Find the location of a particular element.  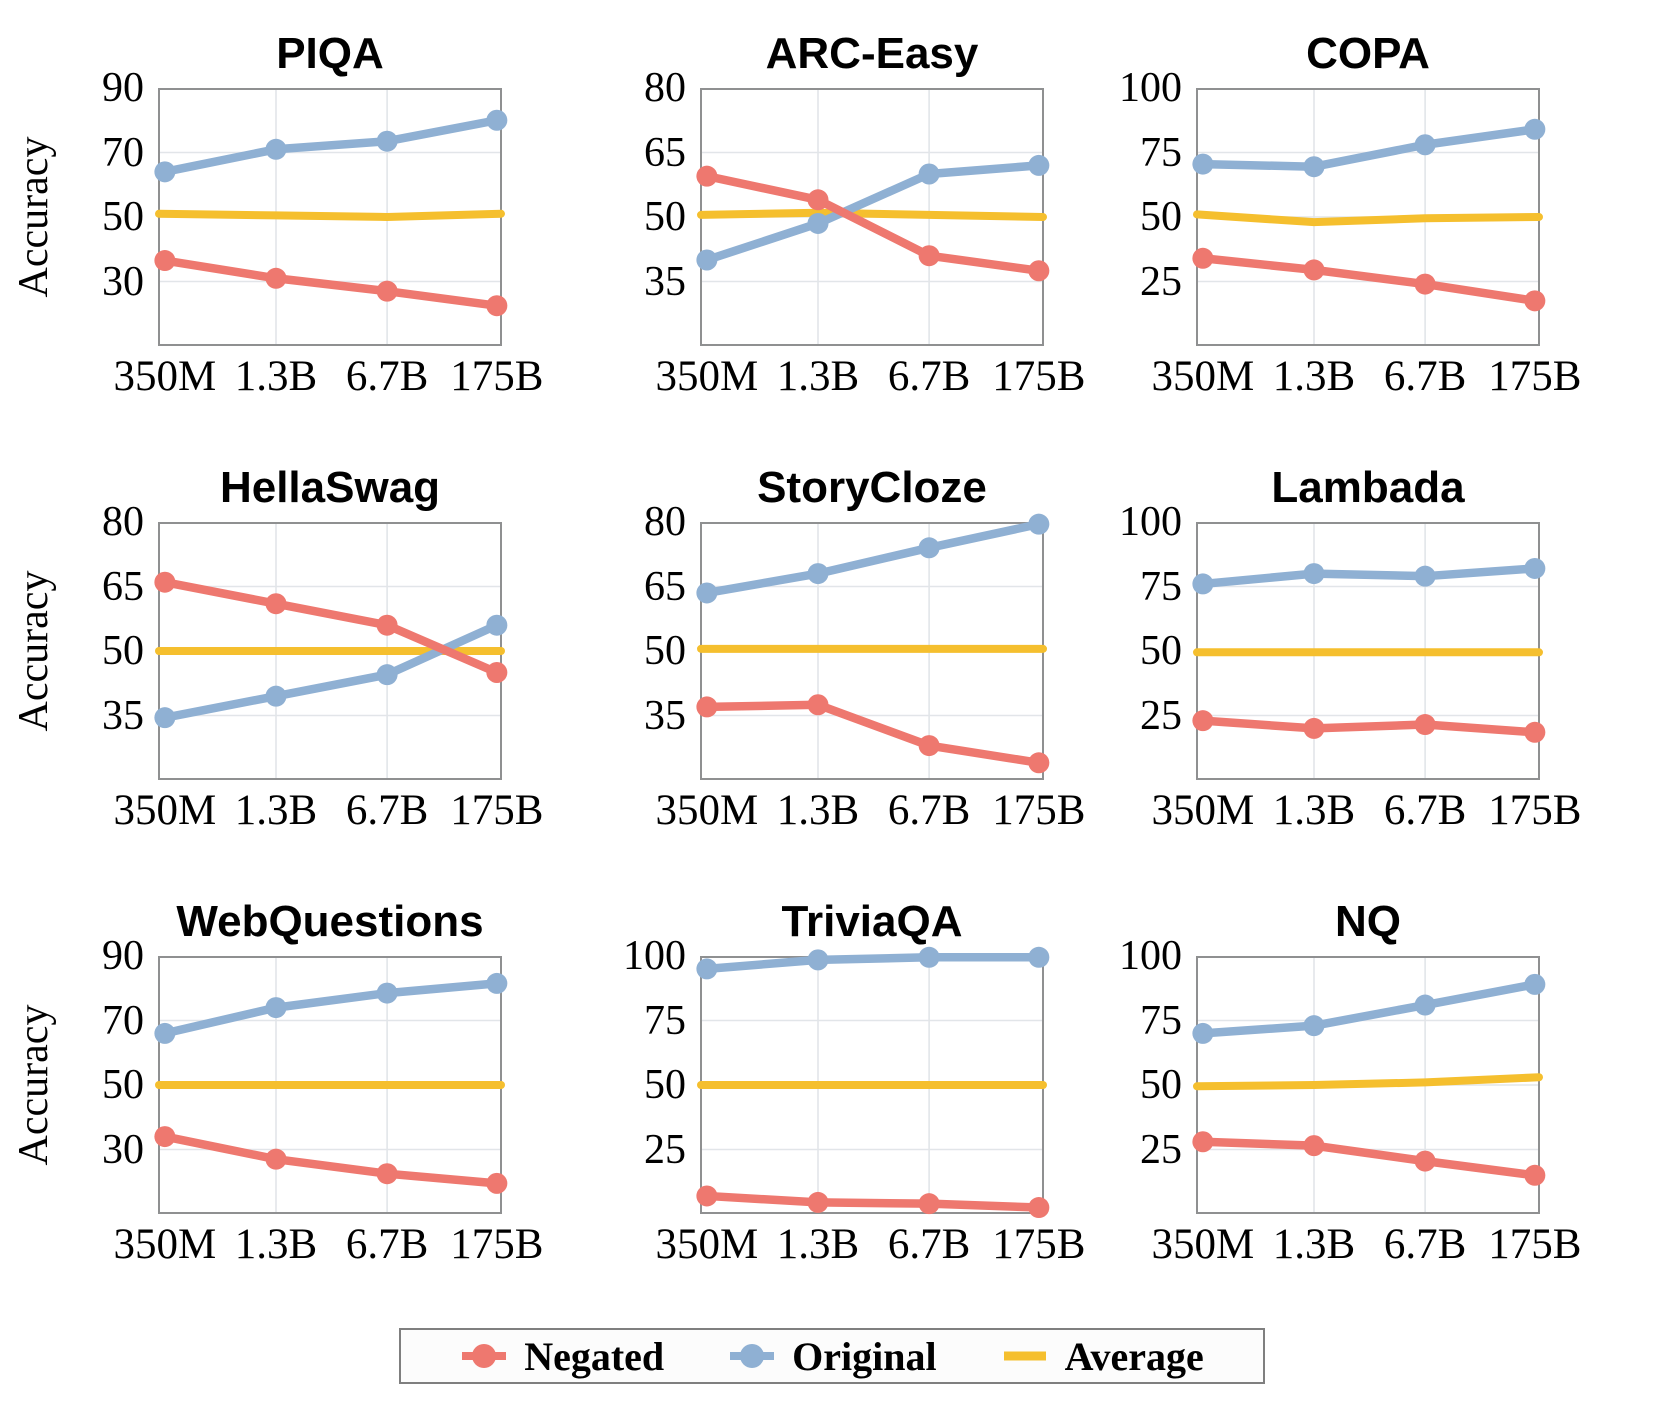

chart-nq: NQ 100 75 50 25 350M 1.3B 6.7B 175B is located at coordinates (1382, 1073).